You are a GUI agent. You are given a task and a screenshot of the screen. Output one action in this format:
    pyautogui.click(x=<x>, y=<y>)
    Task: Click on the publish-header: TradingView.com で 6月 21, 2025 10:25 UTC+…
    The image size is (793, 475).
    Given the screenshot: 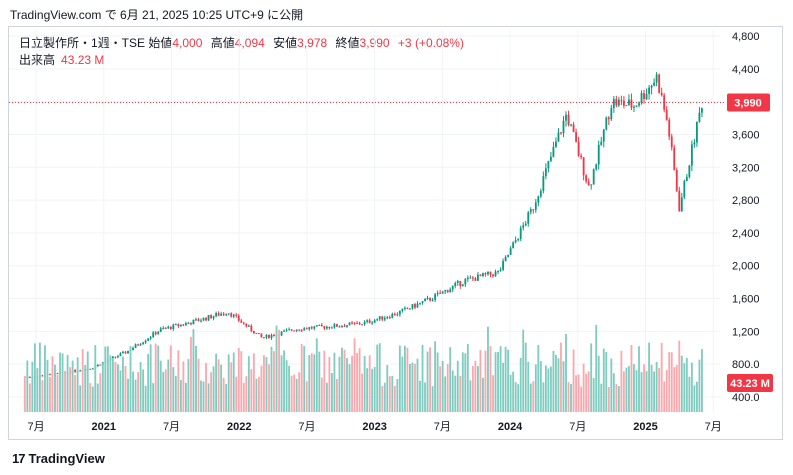 What is the action you would take?
    pyautogui.click(x=157, y=15)
    